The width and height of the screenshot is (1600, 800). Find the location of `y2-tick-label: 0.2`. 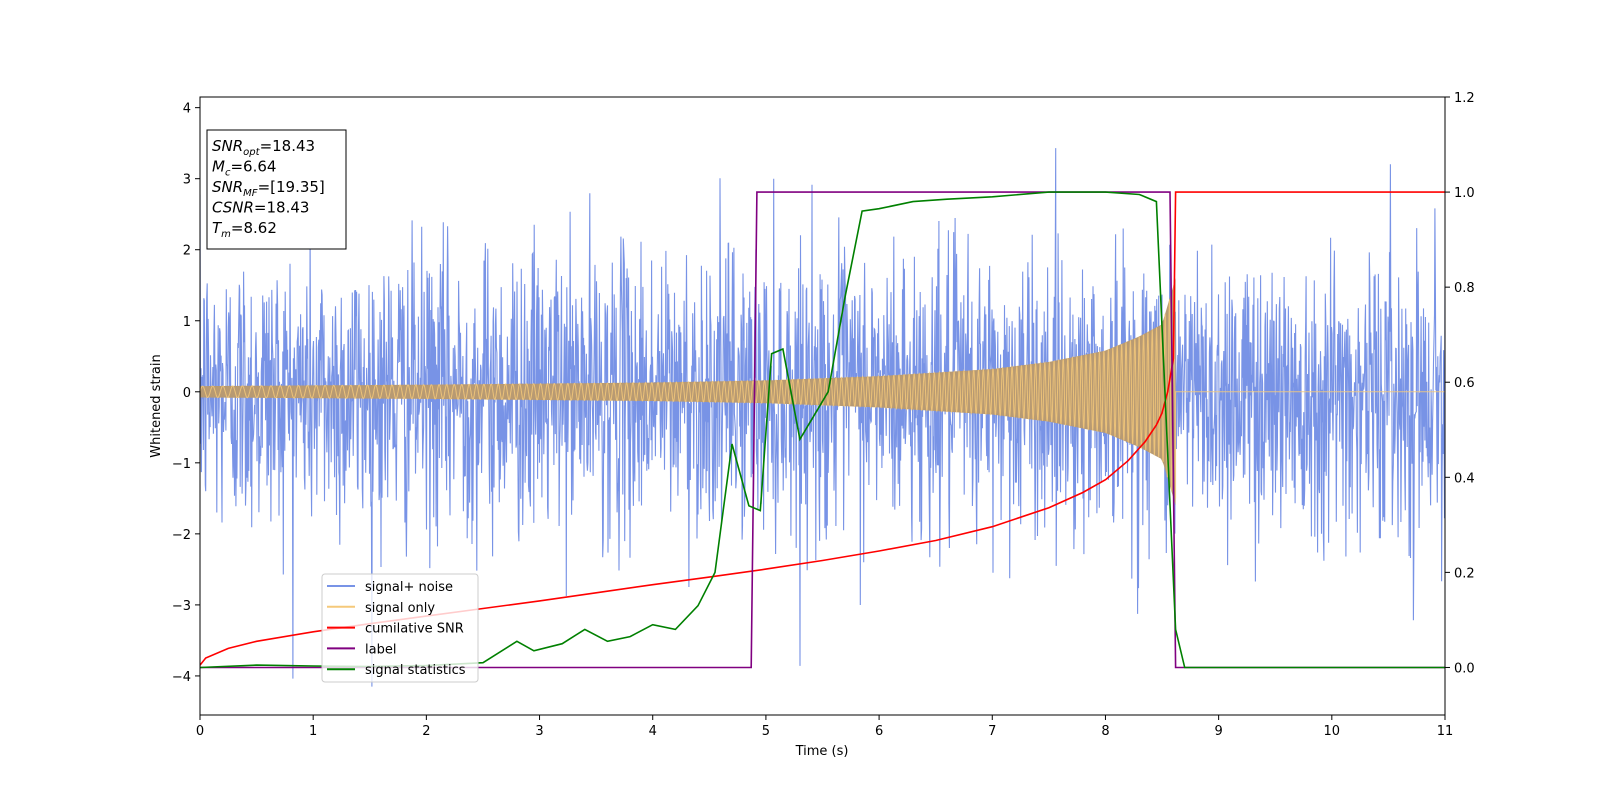

y2-tick-label: 0.2 is located at coordinates (1464, 573).